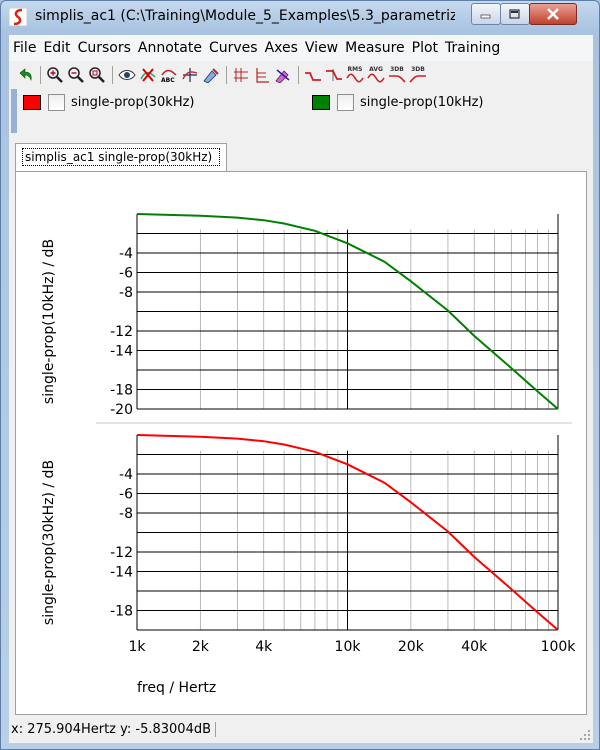 The height and width of the screenshot is (750, 600). What do you see at coordinates (201, 647) in the screenshot?
I see `x-tick-label: 2k` at bounding box center [201, 647].